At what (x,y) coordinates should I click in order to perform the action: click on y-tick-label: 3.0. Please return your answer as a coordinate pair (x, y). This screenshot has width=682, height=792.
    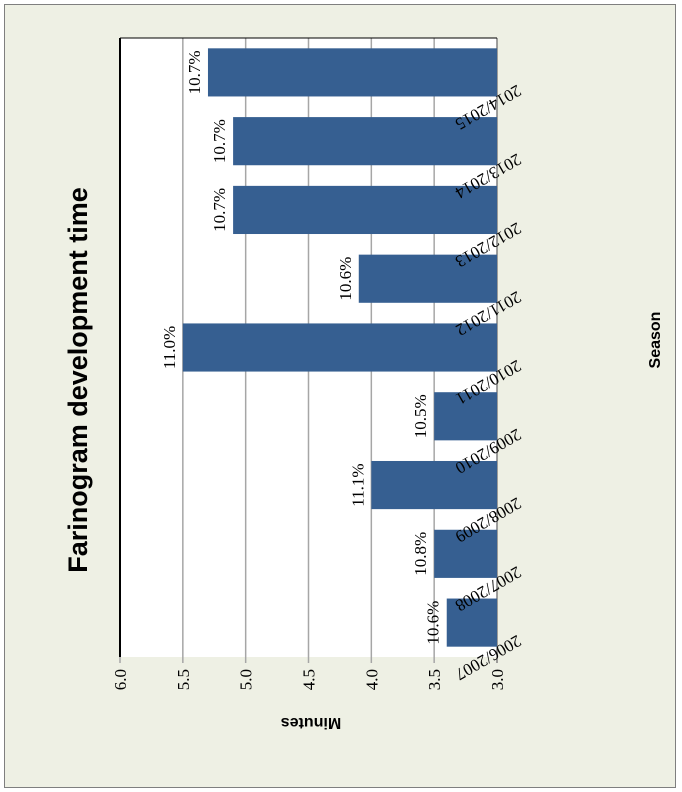
    Looking at the image, I should click on (497, 679).